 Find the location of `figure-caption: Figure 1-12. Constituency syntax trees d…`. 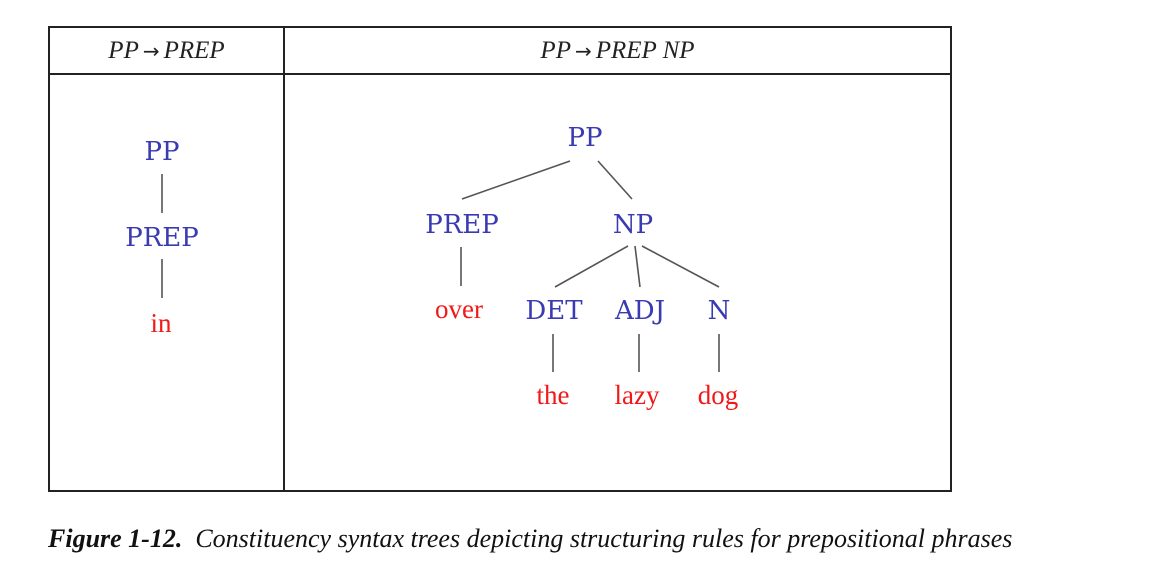

figure-caption: Figure 1-12. Constituency syntax trees d… is located at coordinates (530, 539).